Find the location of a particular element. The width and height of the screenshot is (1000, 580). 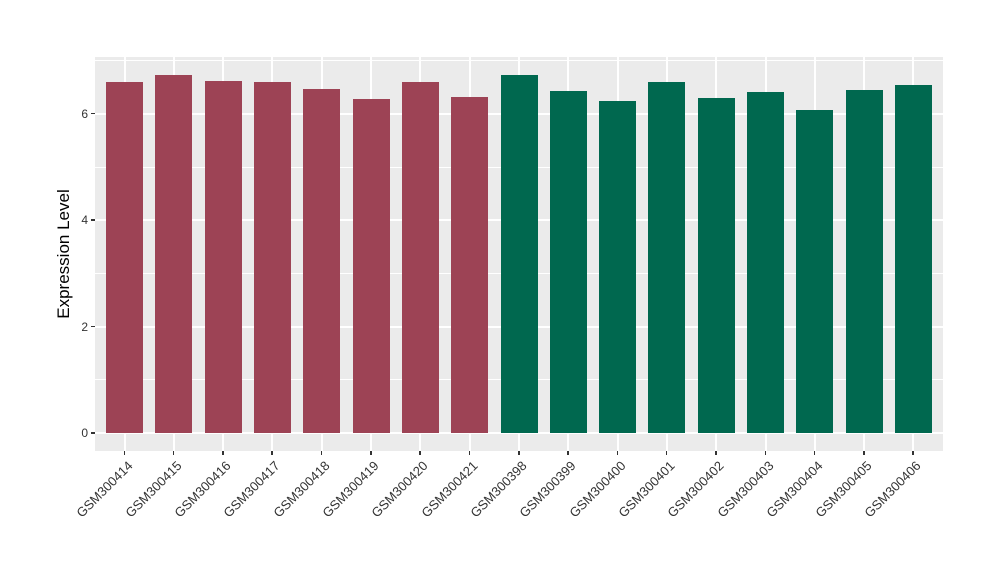

y-tick-label: 6 is located at coordinates (84, 113).